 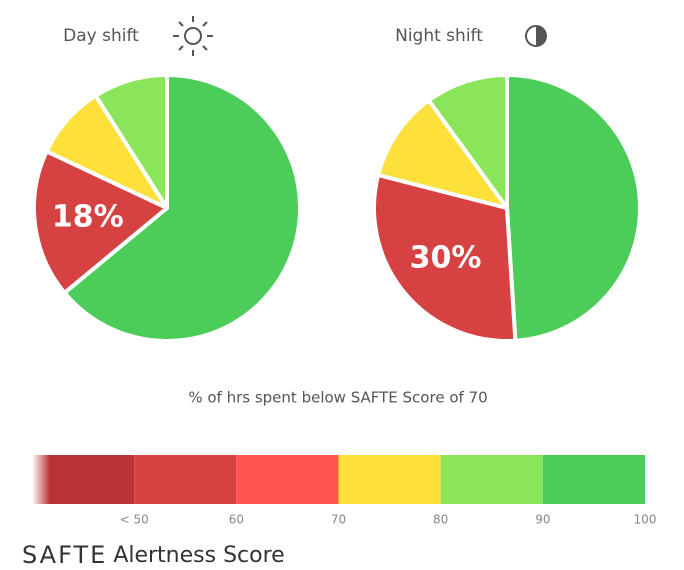 I want to click on pie-label: 30%, so click(x=446, y=257).